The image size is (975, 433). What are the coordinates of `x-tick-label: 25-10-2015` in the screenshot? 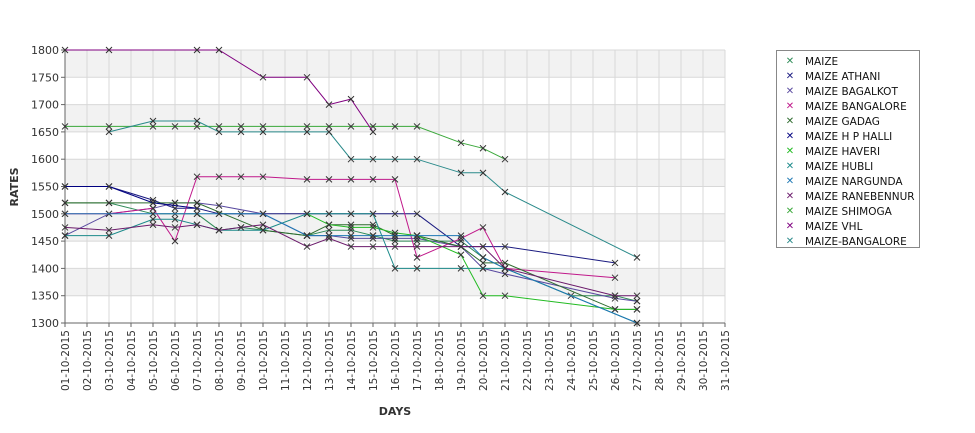 It's located at (594, 360).